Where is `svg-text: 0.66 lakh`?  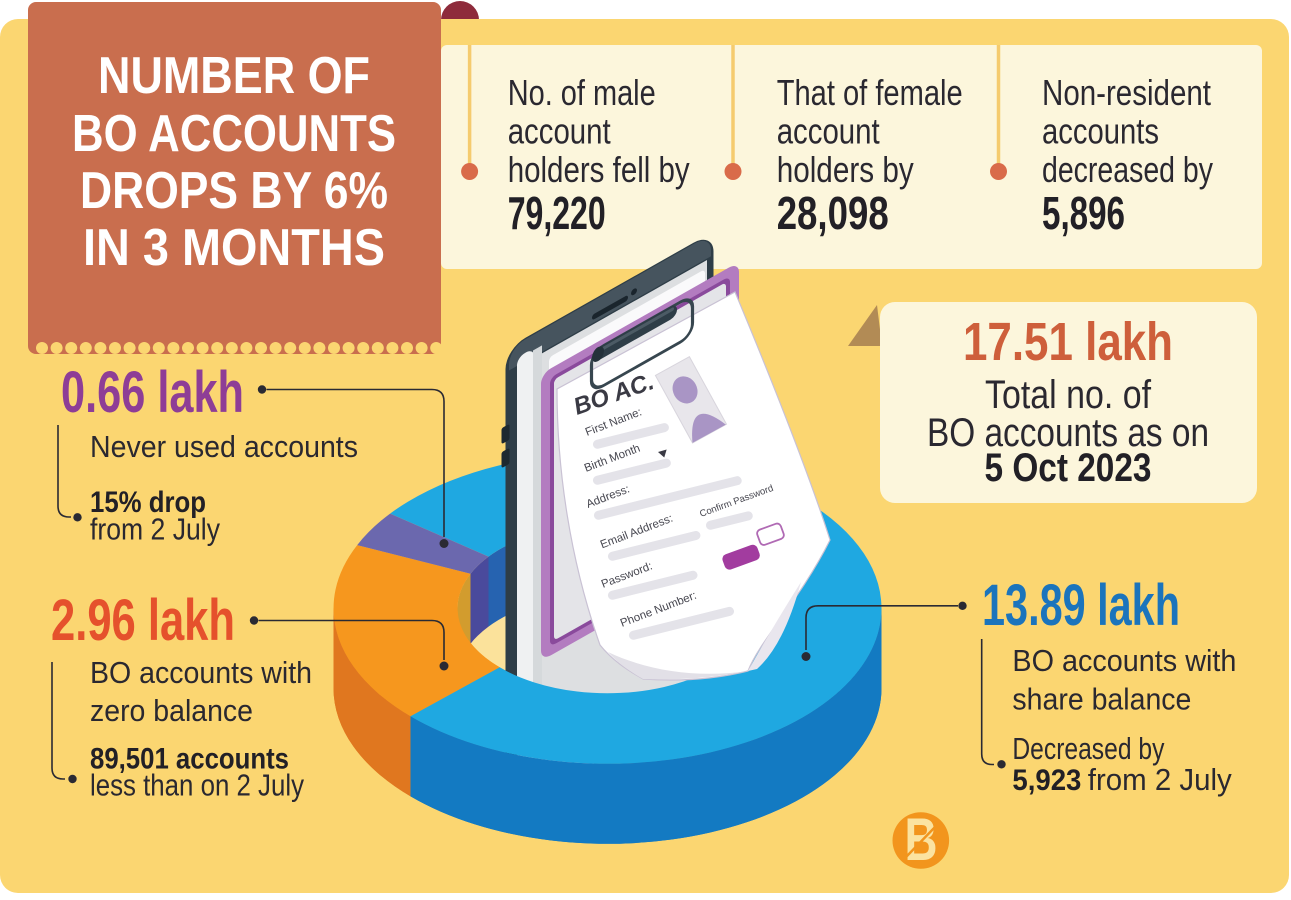 svg-text: 0.66 lakh is located at coordinates (152, 392).